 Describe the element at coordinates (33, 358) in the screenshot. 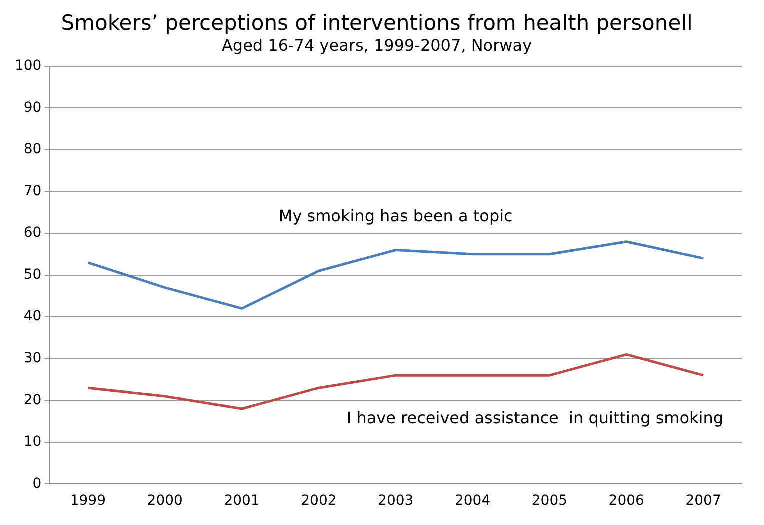

I see `y-tick-label: 30` at that location.